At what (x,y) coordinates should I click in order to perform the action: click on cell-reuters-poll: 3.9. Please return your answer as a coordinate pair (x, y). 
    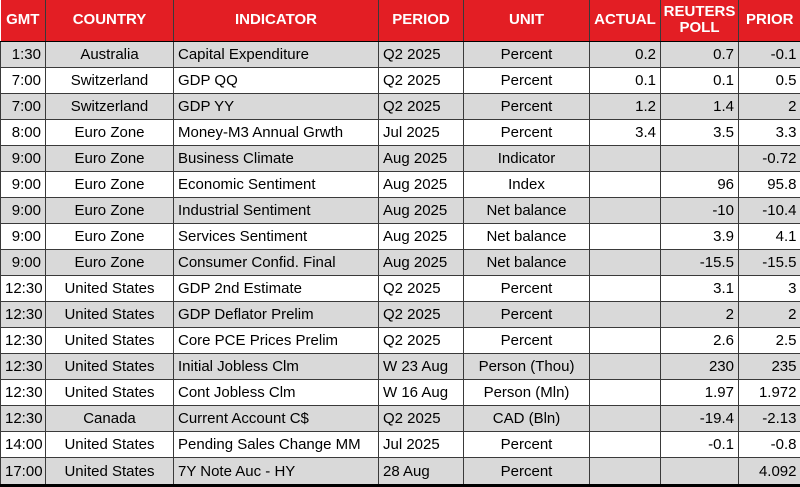
    Looking at the image, I should click on (699, 236).